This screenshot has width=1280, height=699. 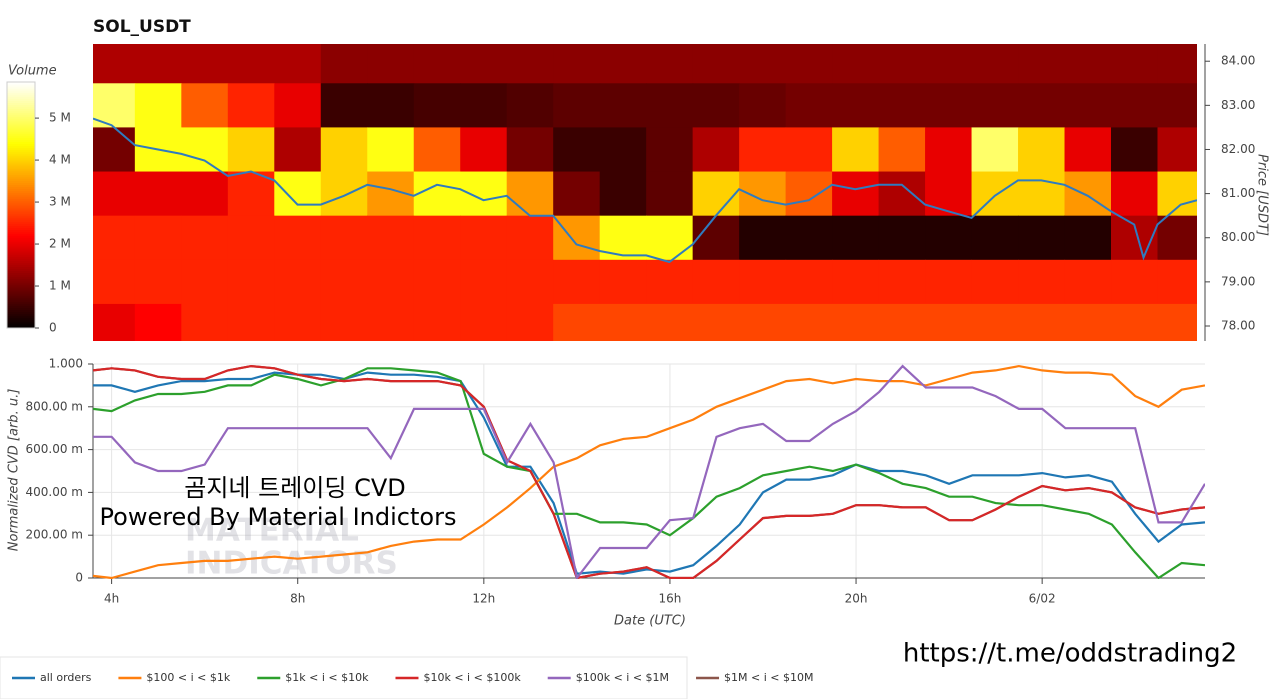 What do you see at coordinates (60, 286) in the screenshot?
I see `colorbar-tick-label: 1 M` at bounding box center [60, 286].